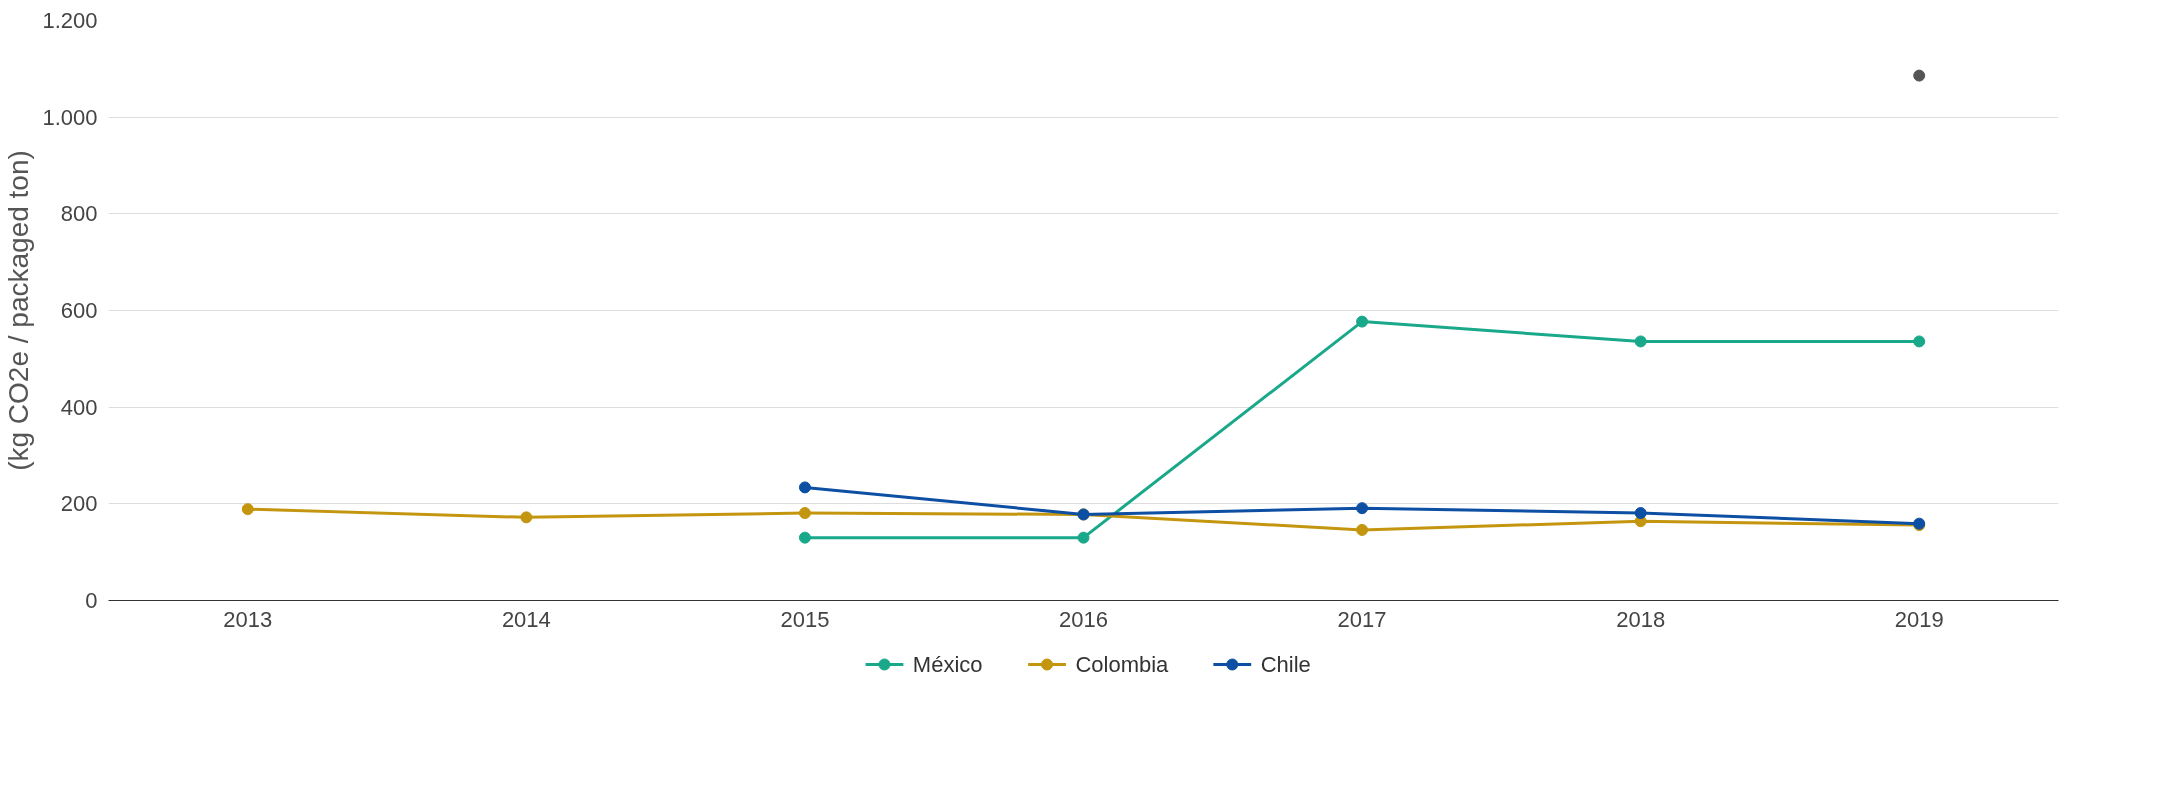  Describe the element at coordinates (70, 117) in the screenshot. I see `y-tick-label: 1.000` at that location.